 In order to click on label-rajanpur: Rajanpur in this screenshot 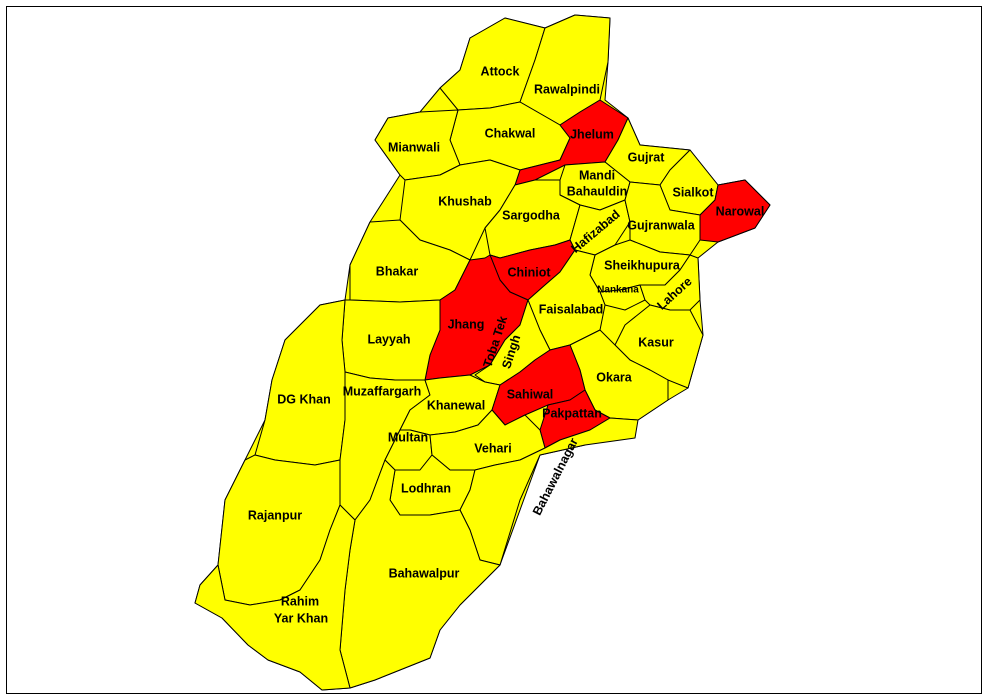, I will do `click(275, 515)`.